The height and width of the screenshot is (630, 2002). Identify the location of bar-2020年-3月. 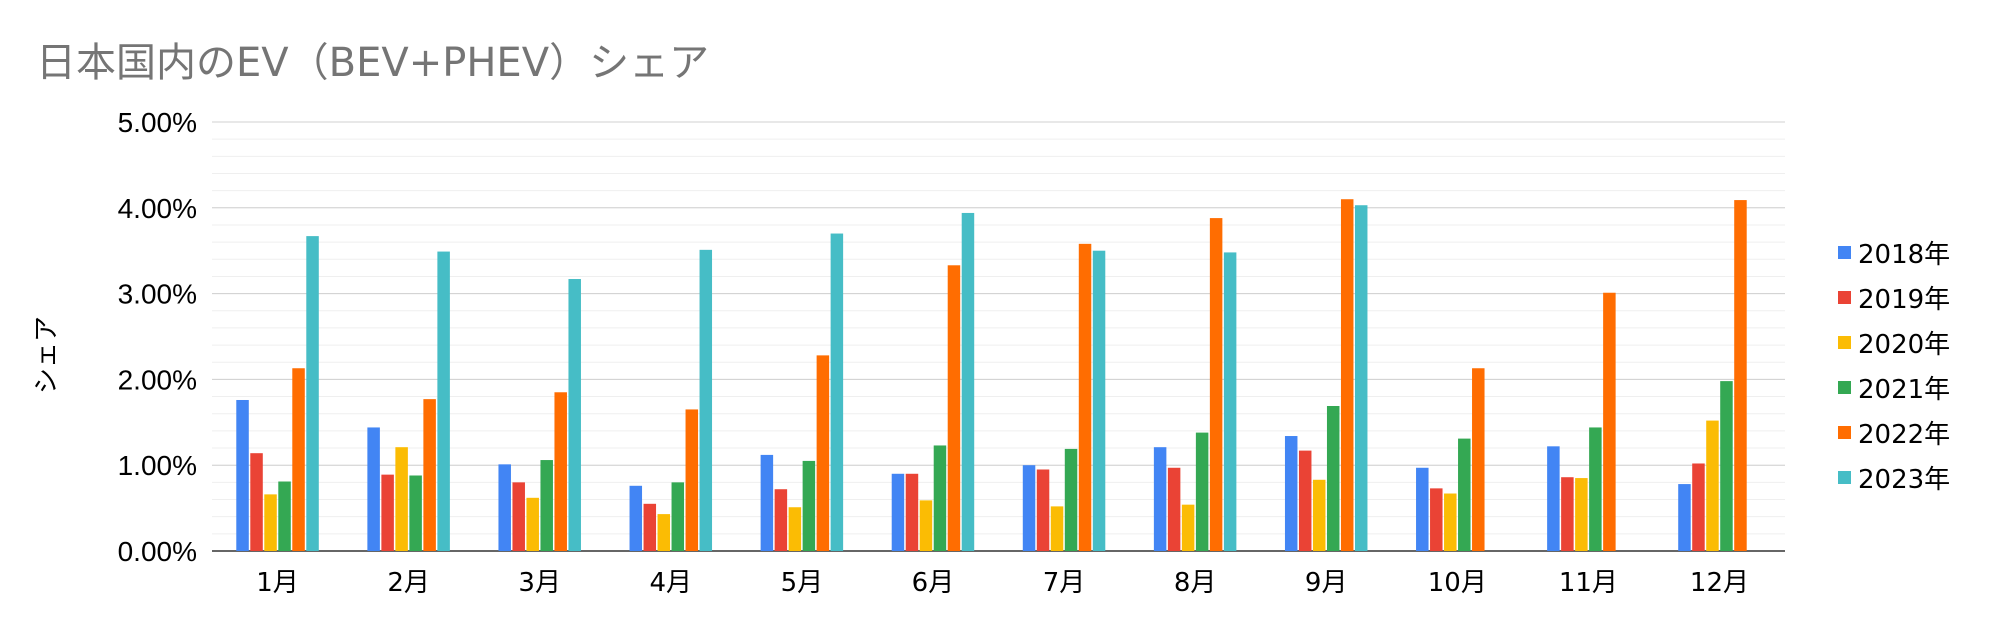
(532, 524).